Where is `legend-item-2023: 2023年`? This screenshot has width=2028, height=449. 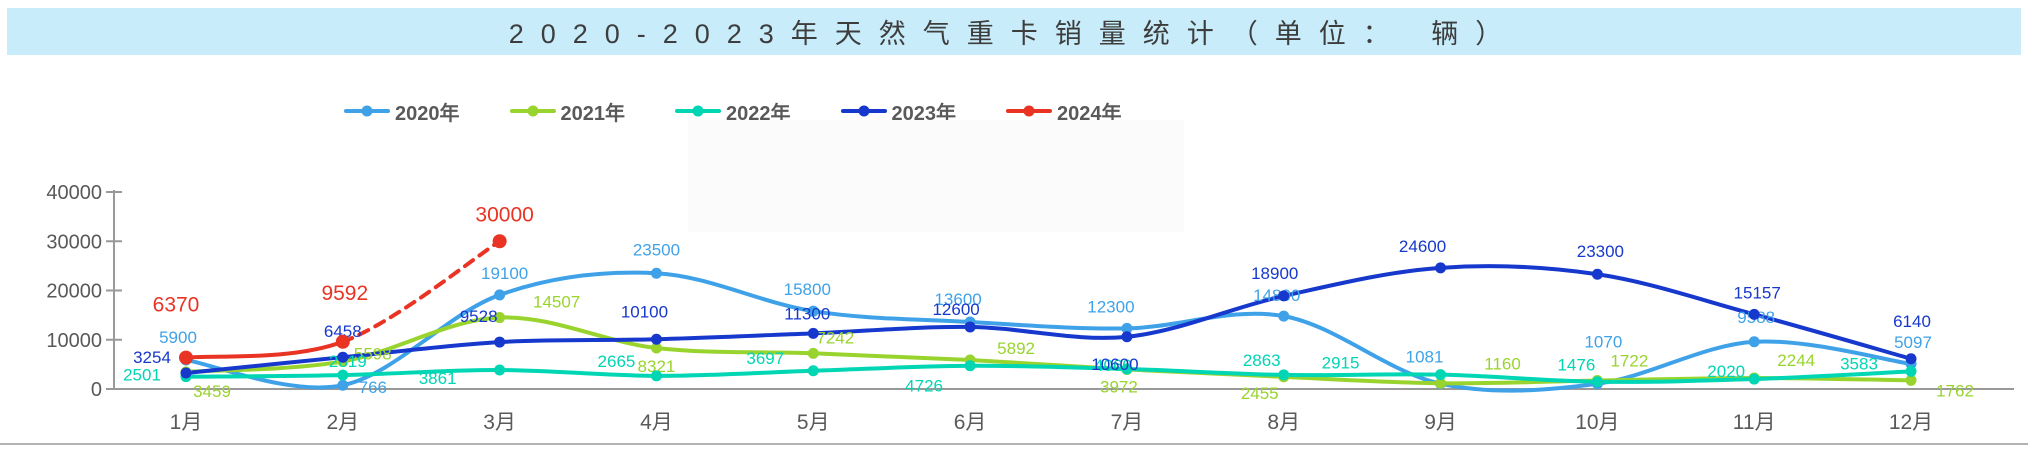 legend-item-2023: 2023年 is located at coordinates (898, 111).